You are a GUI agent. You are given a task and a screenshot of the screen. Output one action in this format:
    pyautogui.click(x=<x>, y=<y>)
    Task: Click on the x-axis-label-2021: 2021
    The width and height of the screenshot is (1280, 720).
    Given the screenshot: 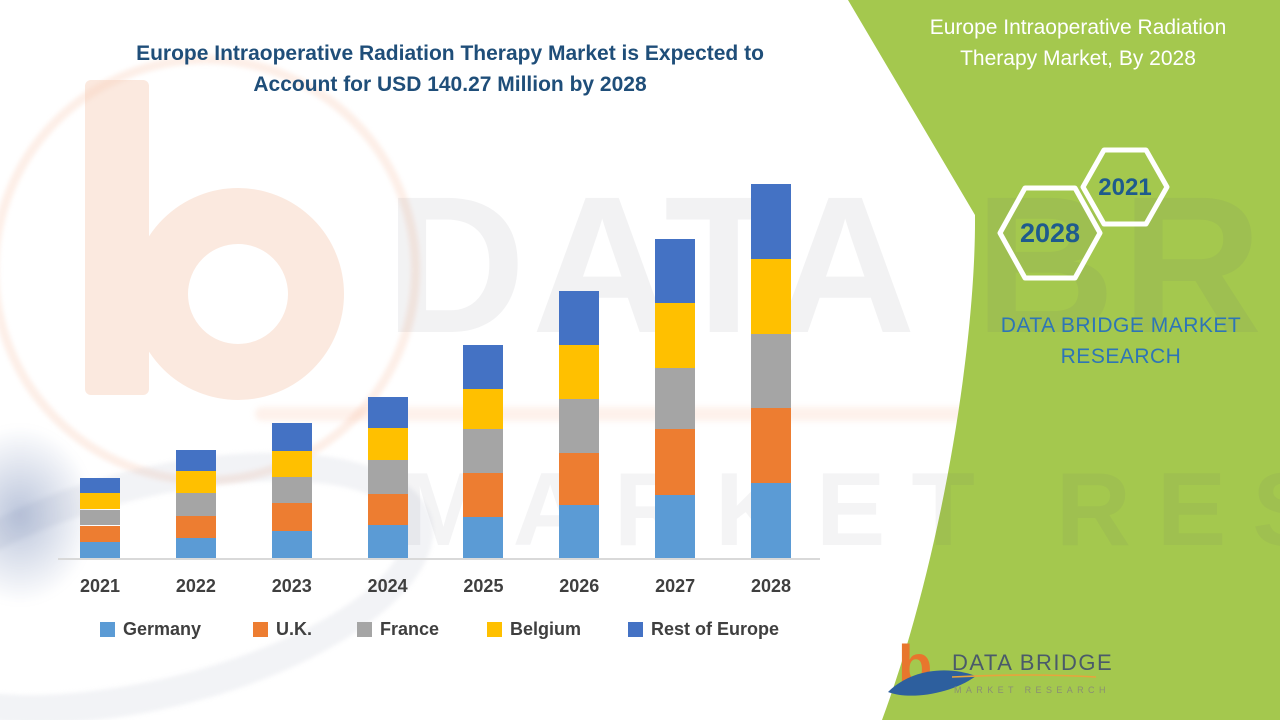 What is the action you would take?
    pyautogui.click(x=100, y=586)
    